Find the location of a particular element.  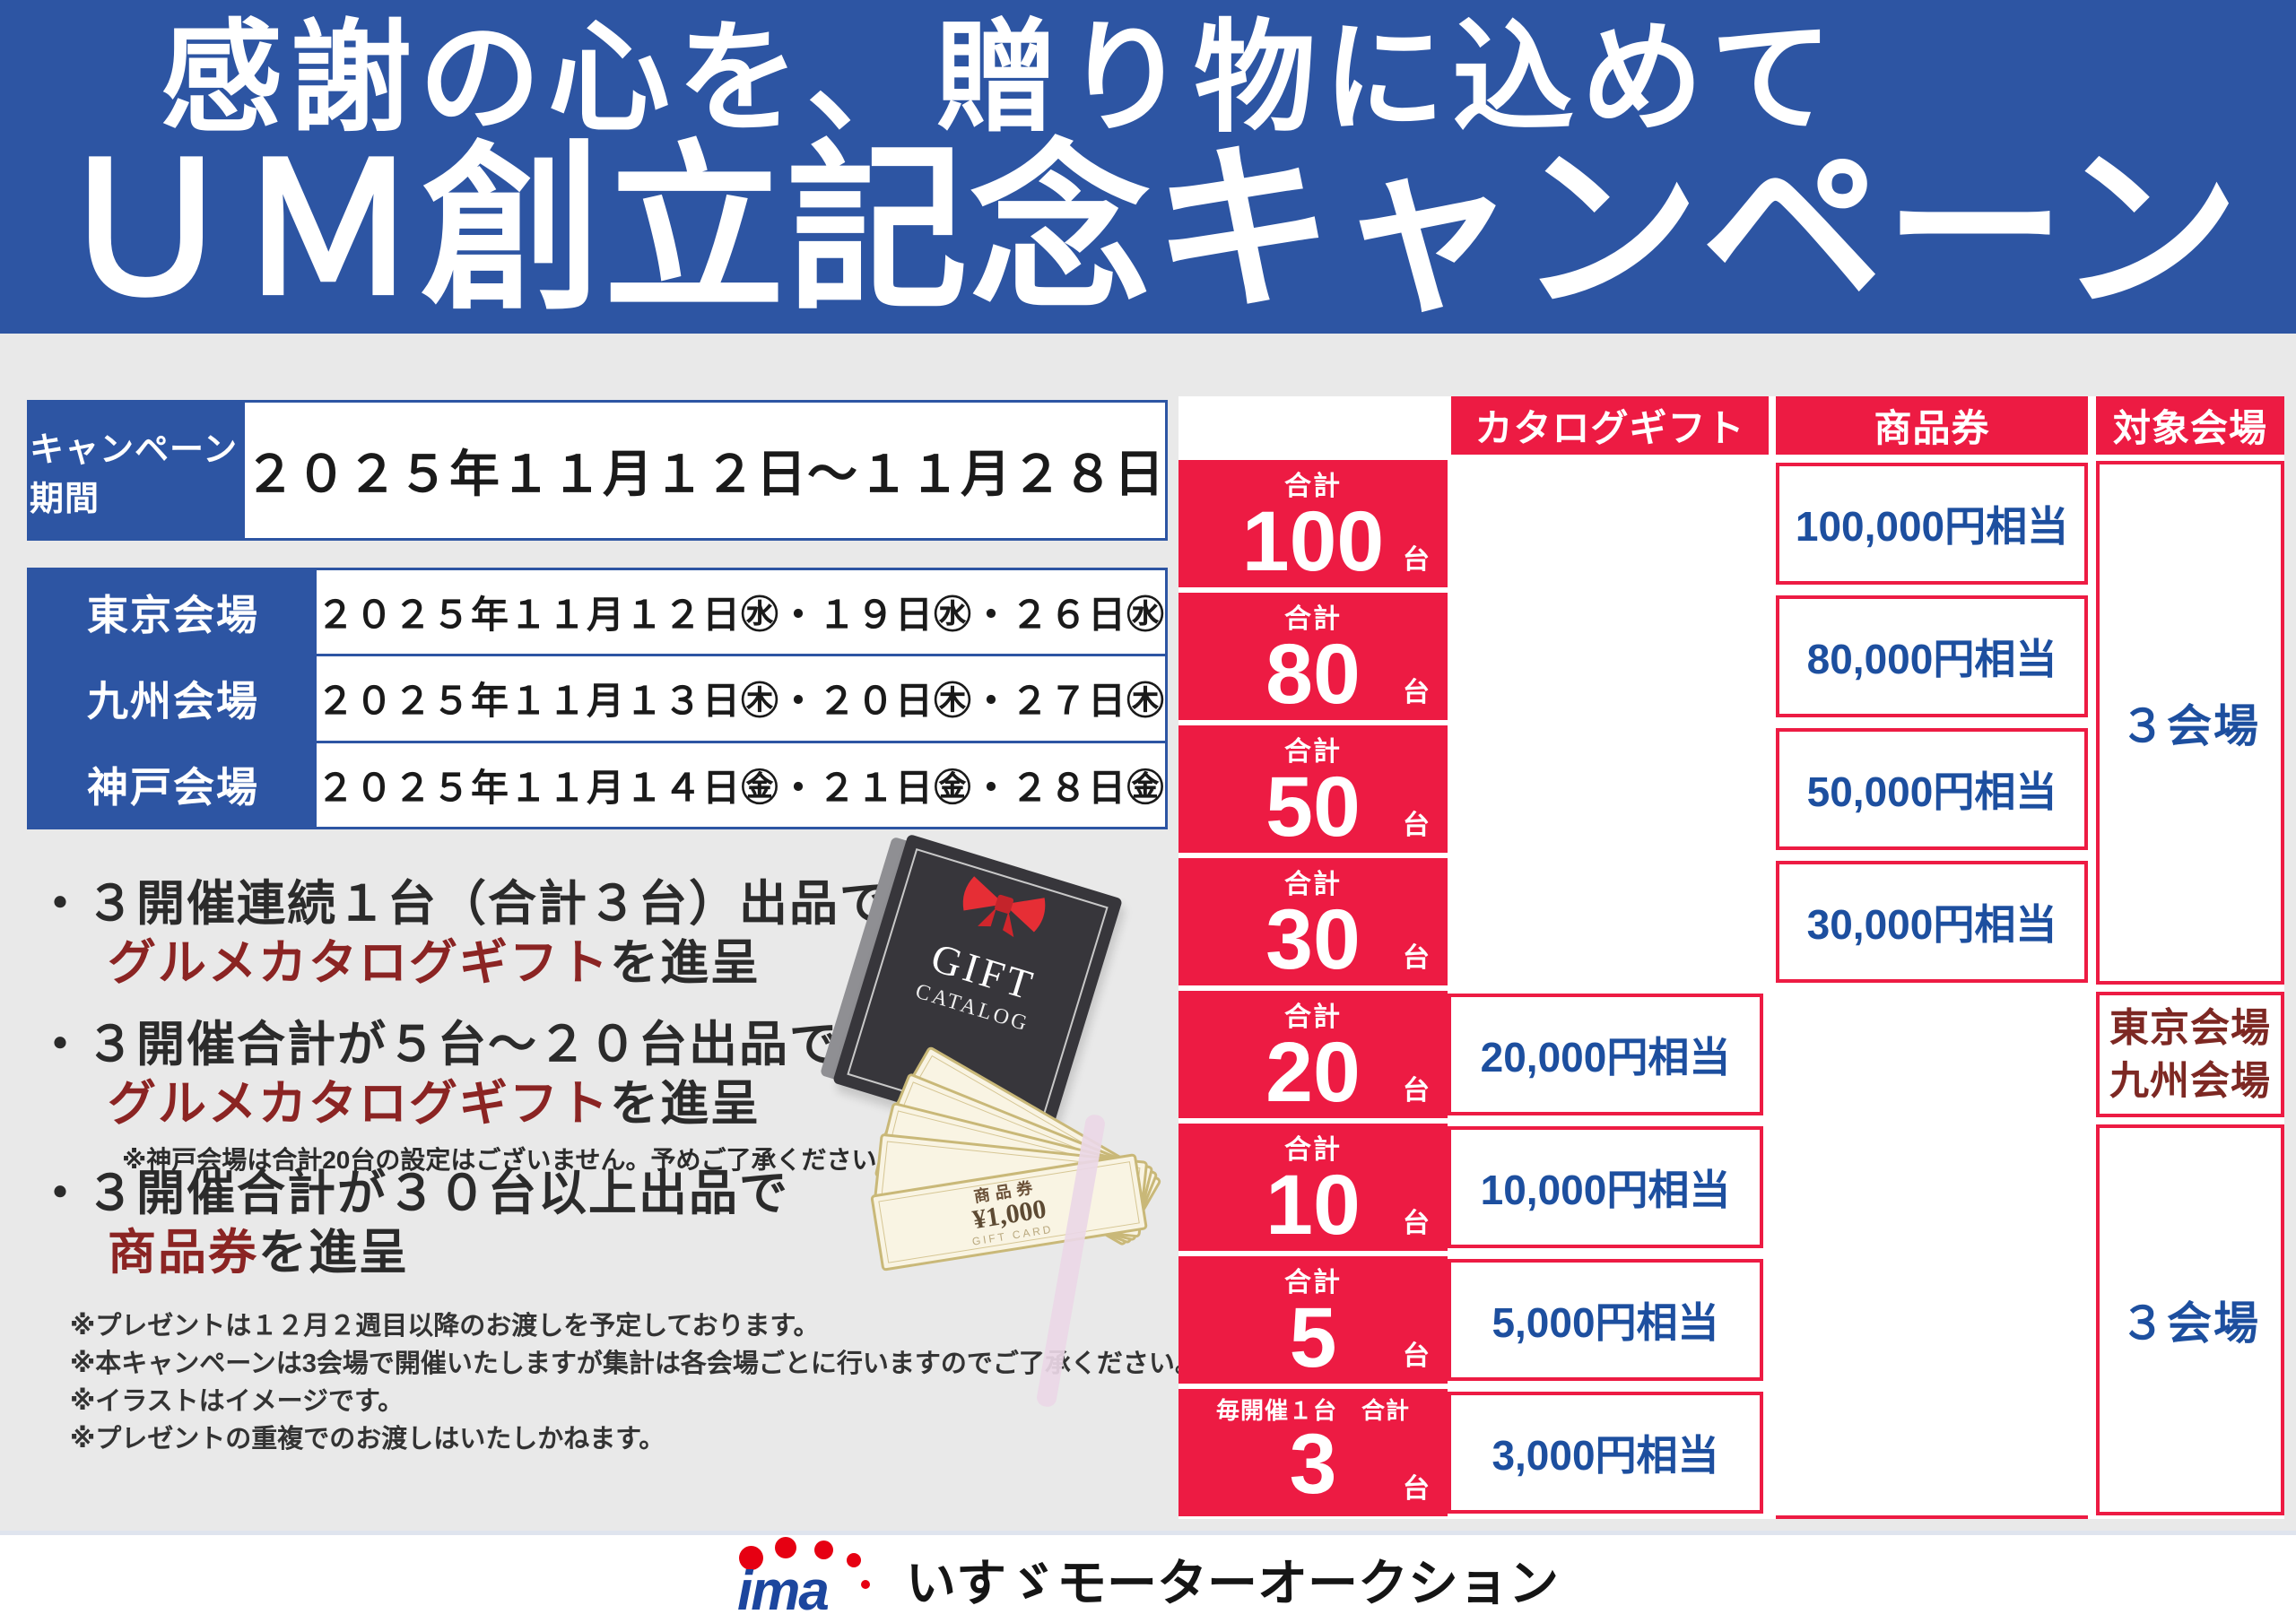

target-venue-text: 東京会場 is located at coordinates (2190, 1027).